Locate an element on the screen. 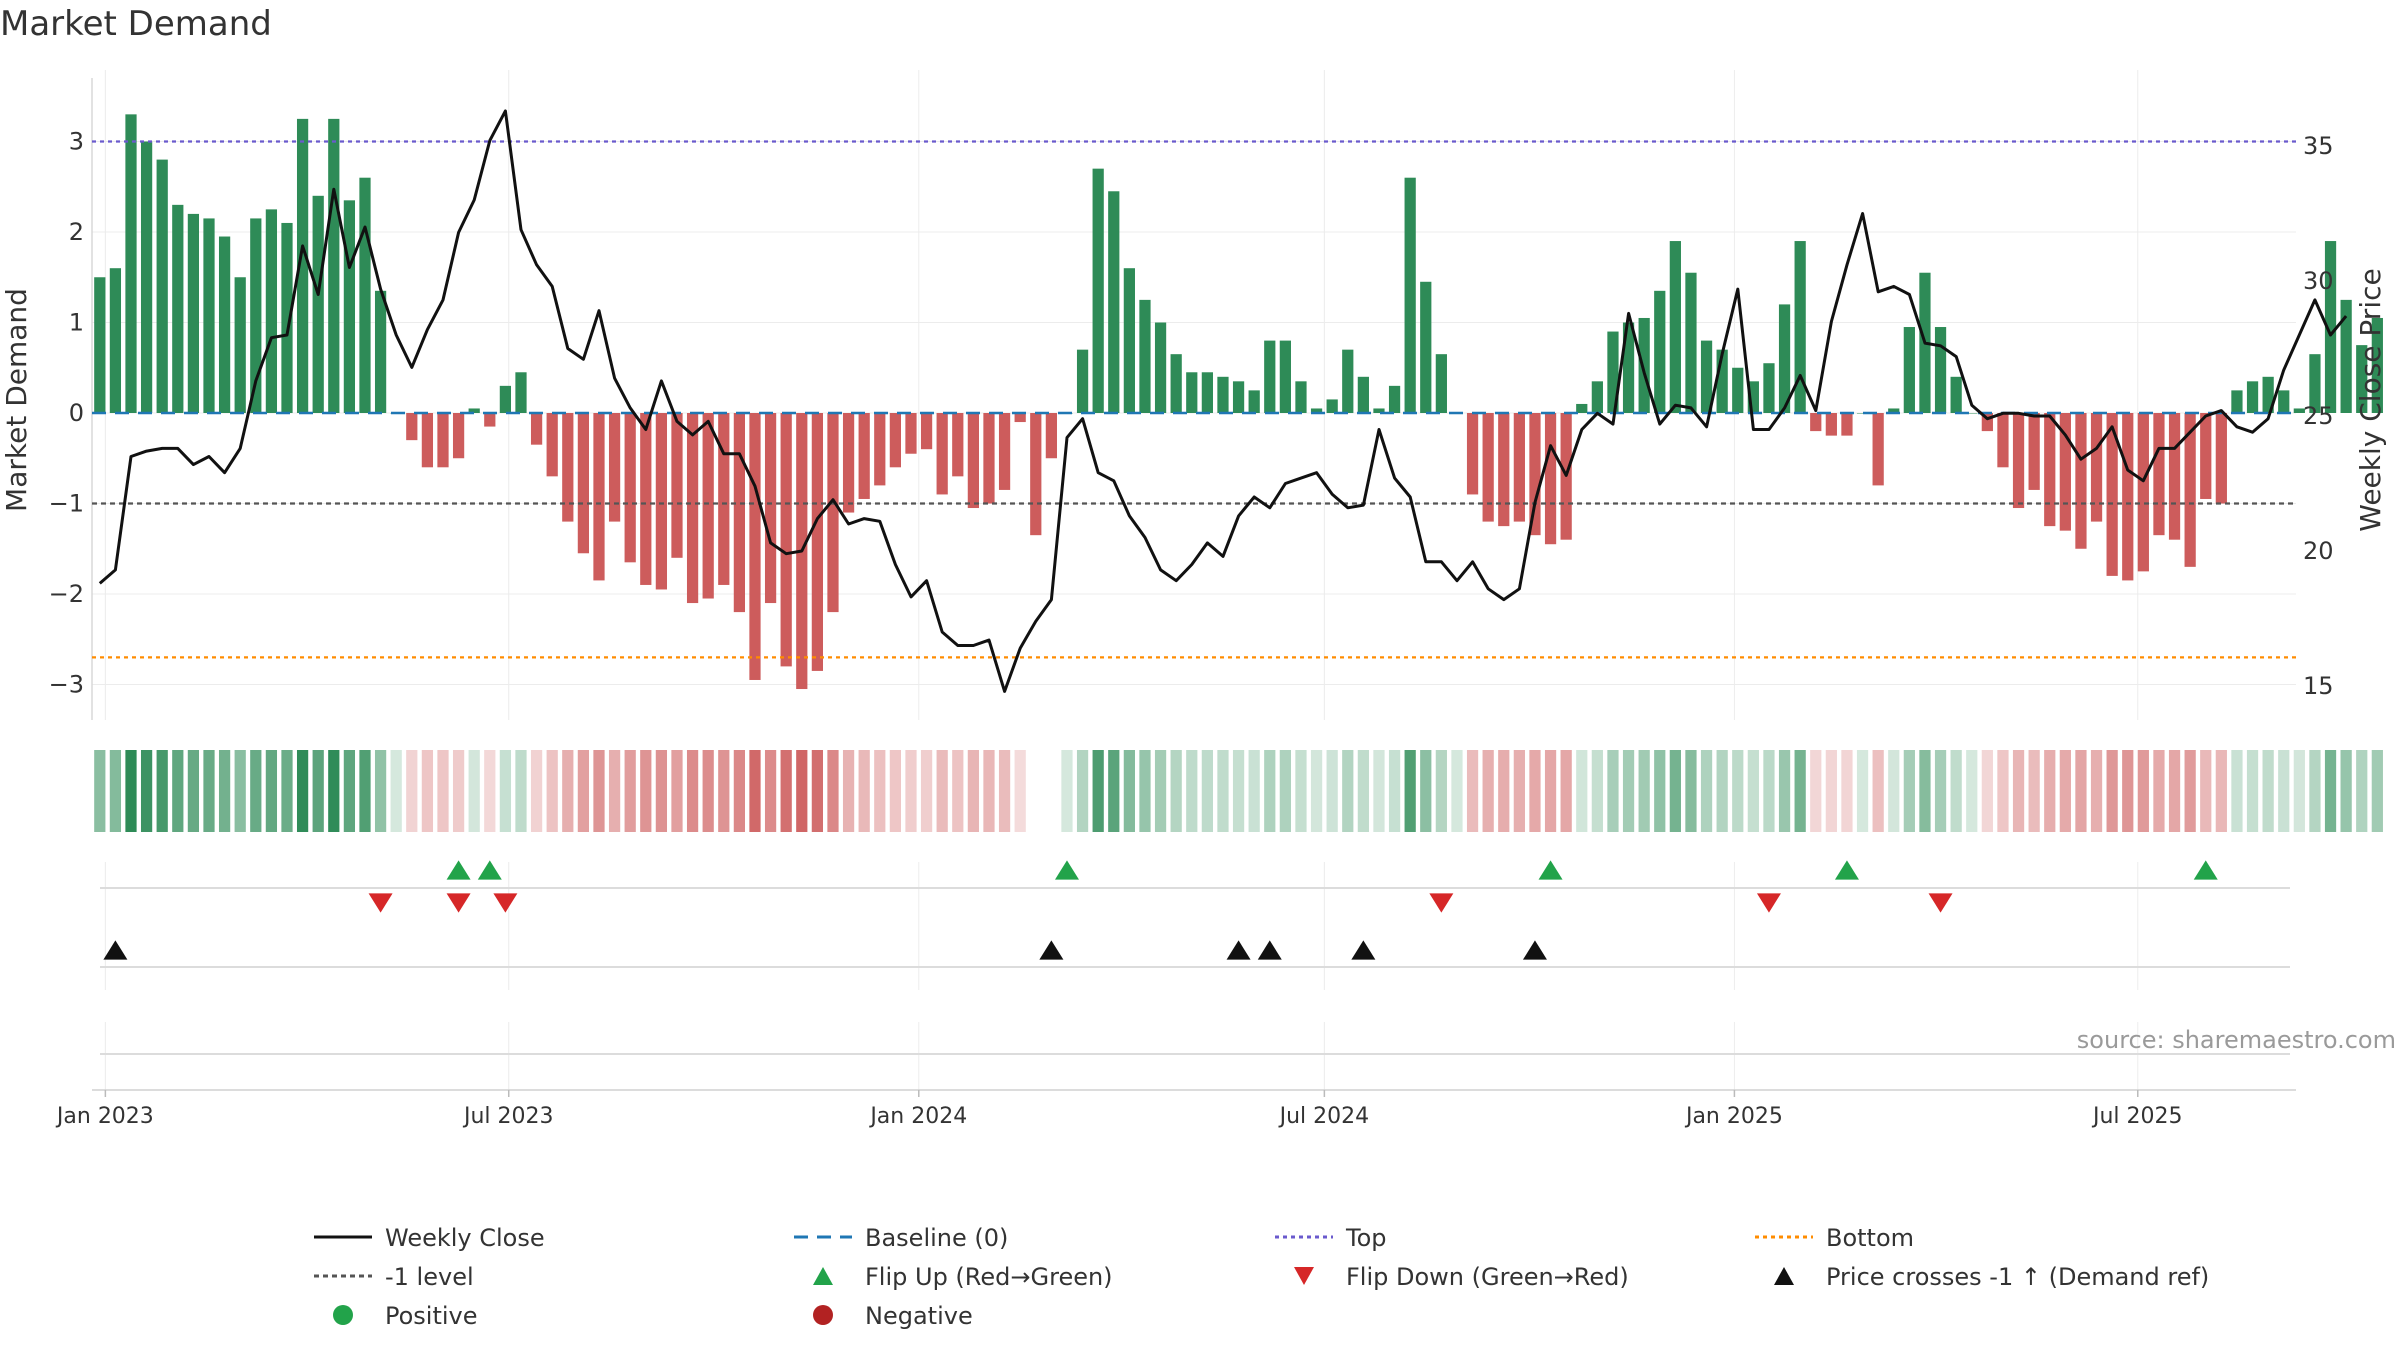 The width and height of the screenshot is (2400, 1350). legend-circle-icon is located at coordinates (823, 1315).